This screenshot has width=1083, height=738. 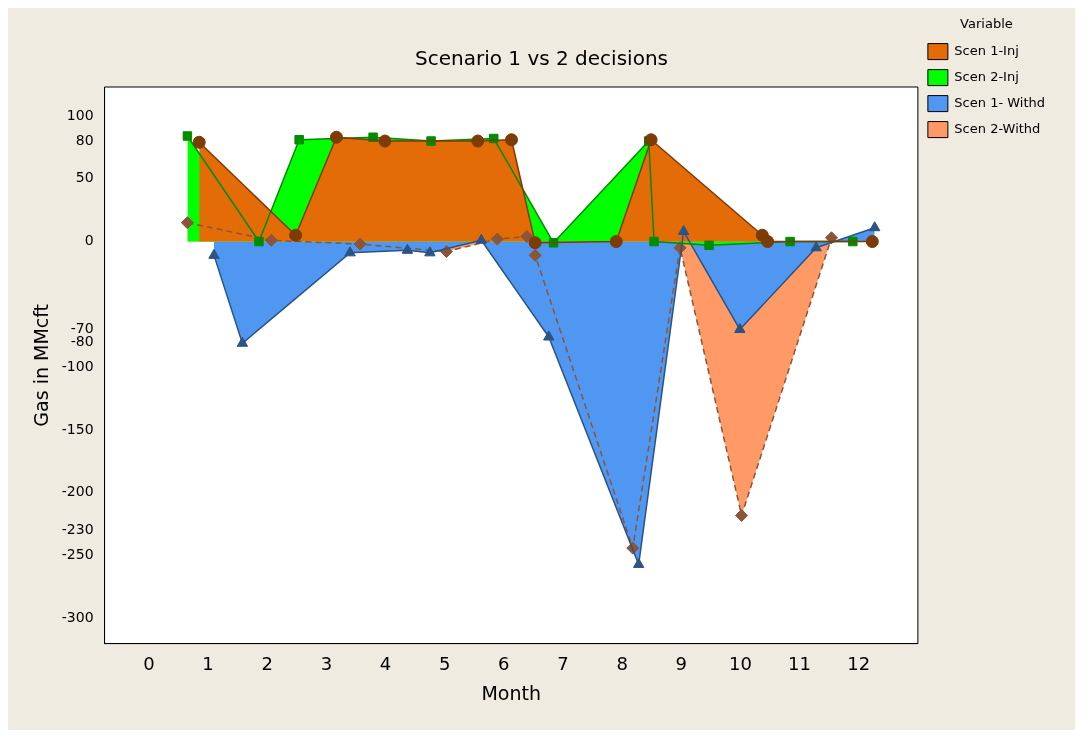 What do you see at coordinates (800, 664) in the screenshot?
I see `x-tick-label: 11` at bounding box center [800, 664].